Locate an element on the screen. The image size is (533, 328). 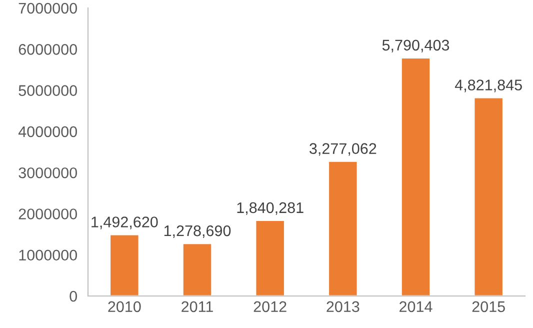
x-tick-label: 2010 is located at coordinates (124, 306).